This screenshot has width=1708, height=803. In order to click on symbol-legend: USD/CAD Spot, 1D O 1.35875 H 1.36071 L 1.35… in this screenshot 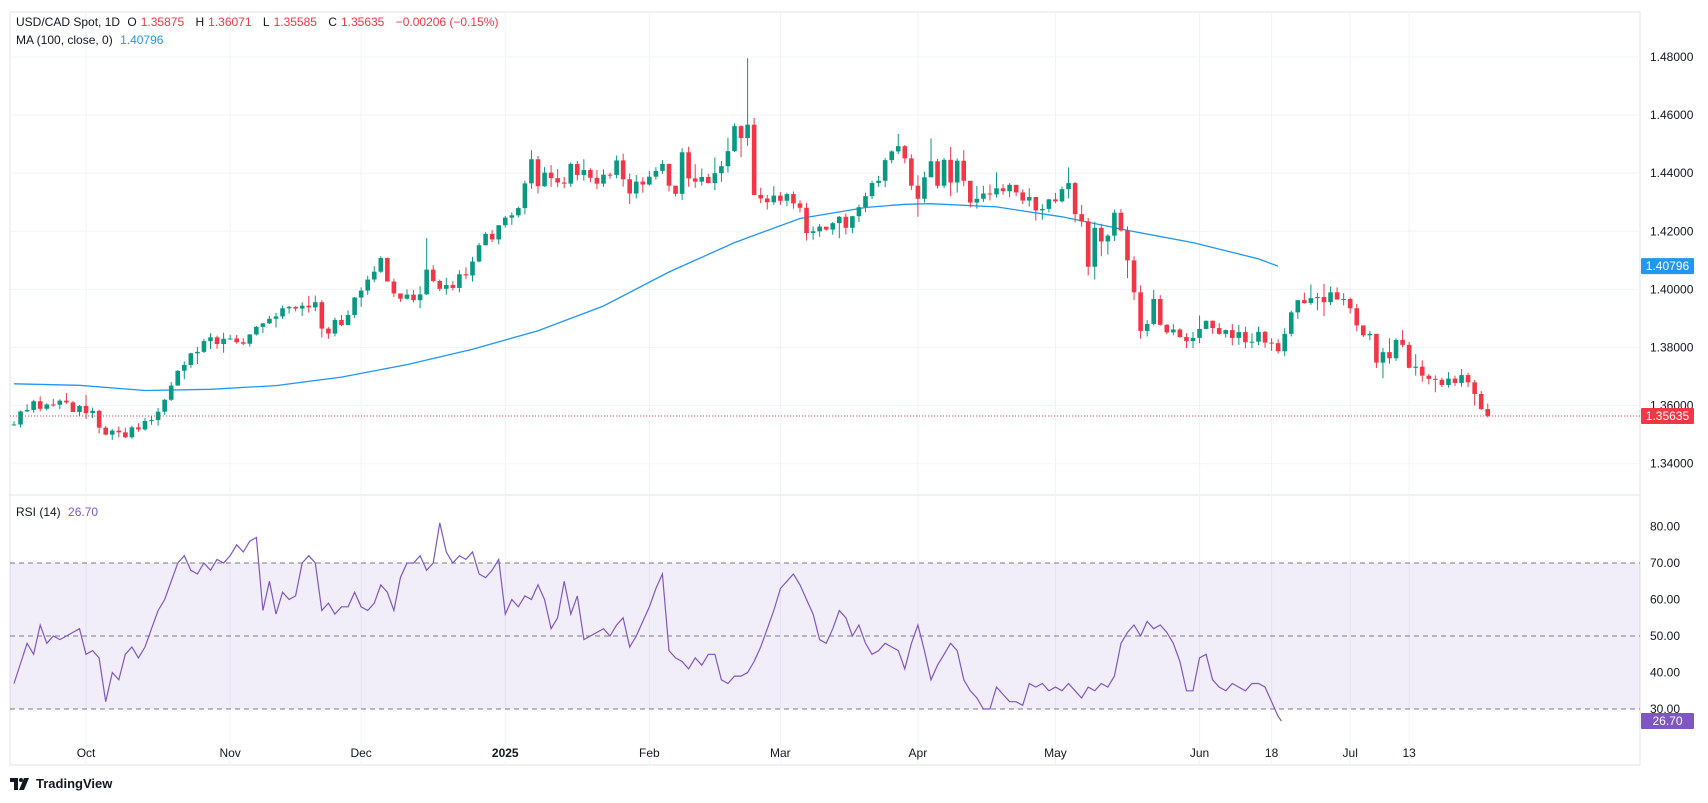, I will do `click(259, 22)`.